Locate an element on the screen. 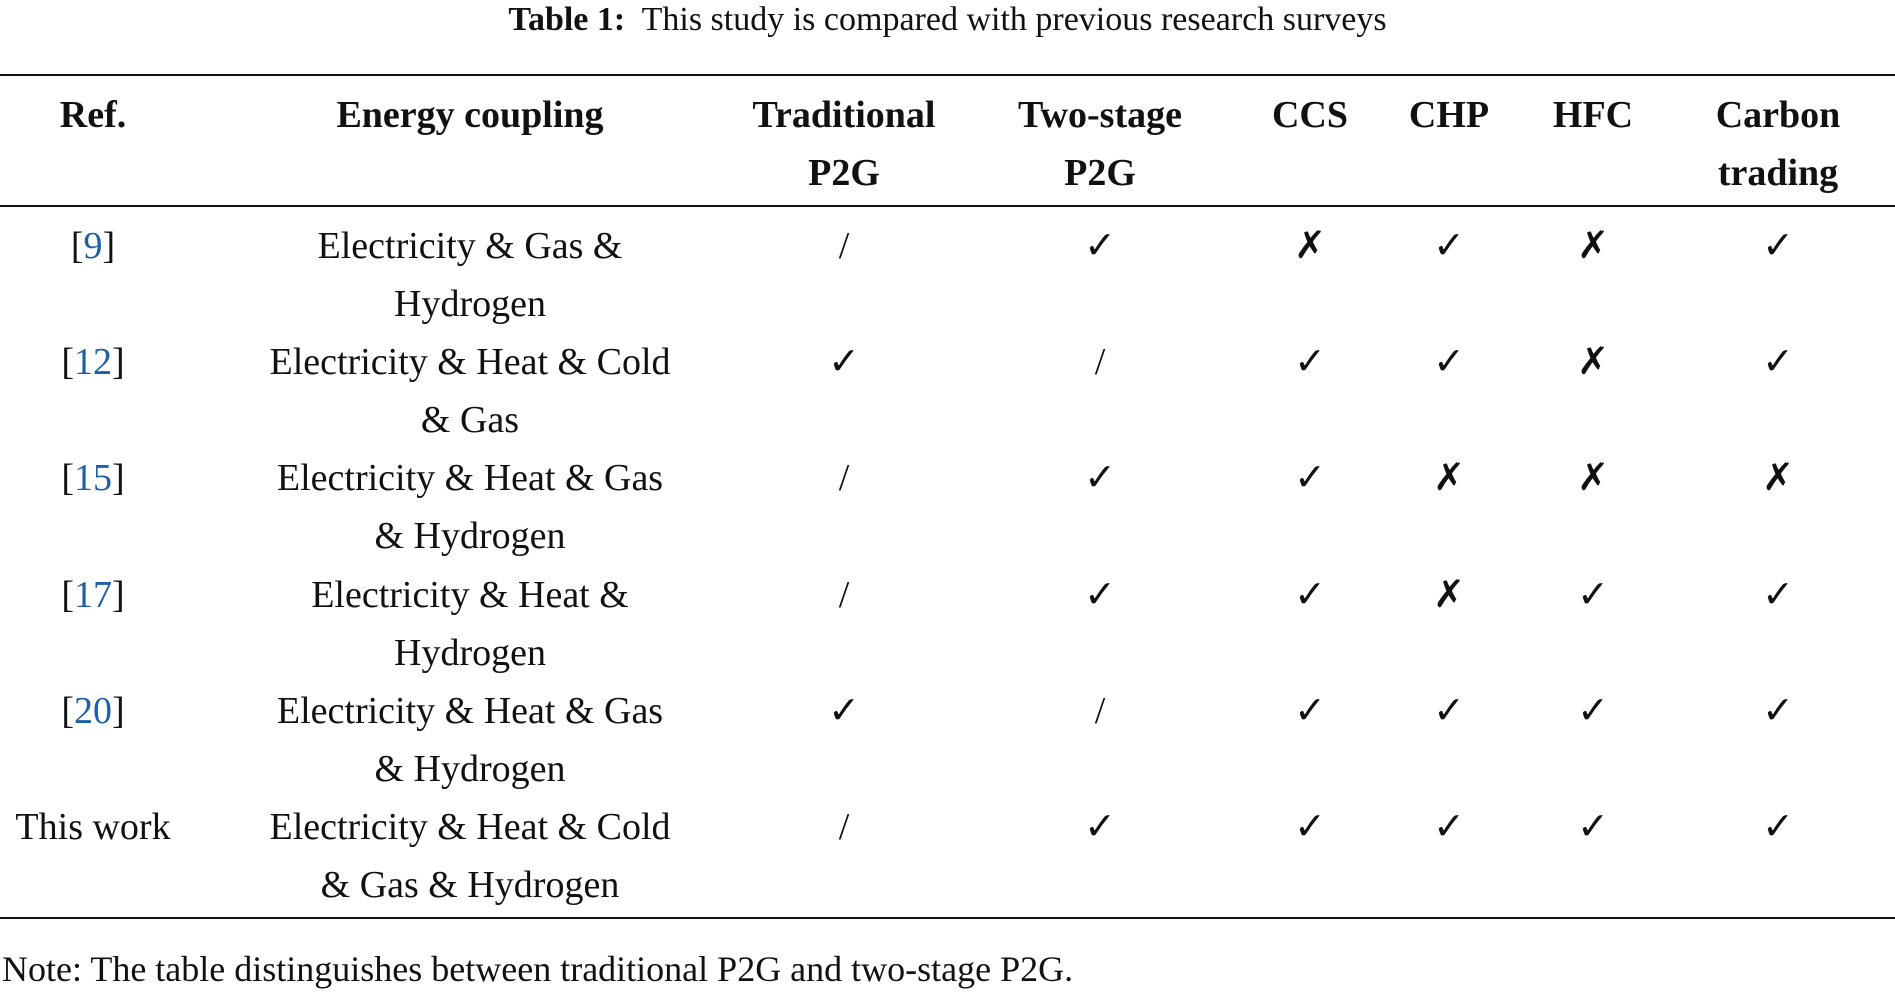  ref-link: 12 is located at coordinates (93, 362).